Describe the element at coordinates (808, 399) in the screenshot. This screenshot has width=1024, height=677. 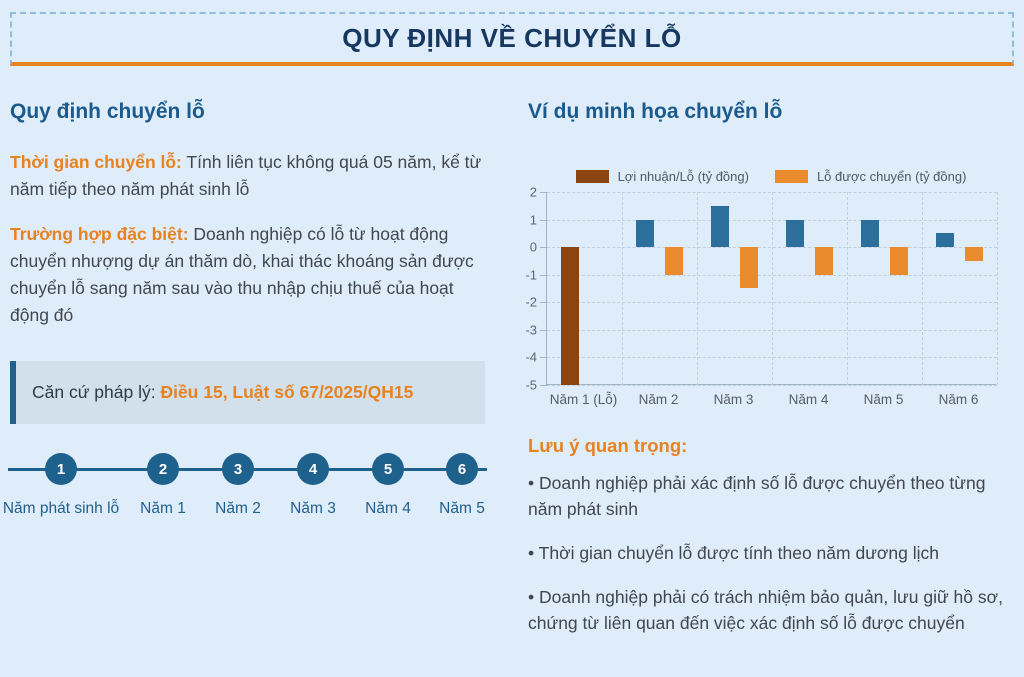
I see `x-axis-label: Năm 4` at that location.